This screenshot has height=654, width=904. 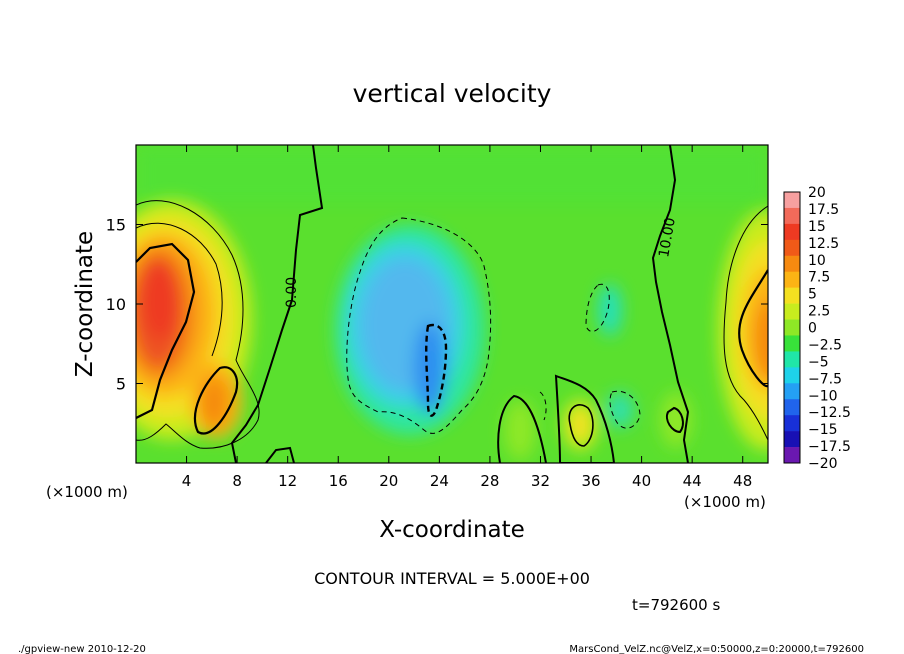 I want to click on colorbar-label: 20, so click(x=817, y=193).